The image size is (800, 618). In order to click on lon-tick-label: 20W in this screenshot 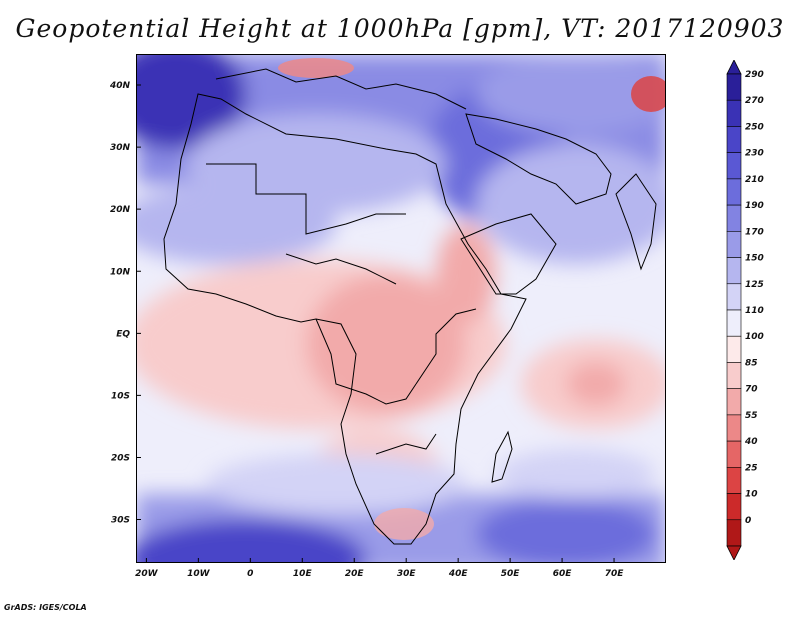, I will do `click(147, 574)`.